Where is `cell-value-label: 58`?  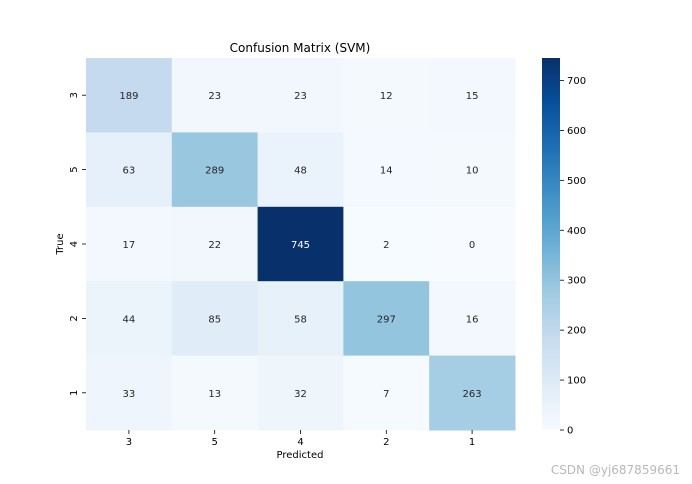
cell-value-label: 58 is located at coordinates (300, 319).